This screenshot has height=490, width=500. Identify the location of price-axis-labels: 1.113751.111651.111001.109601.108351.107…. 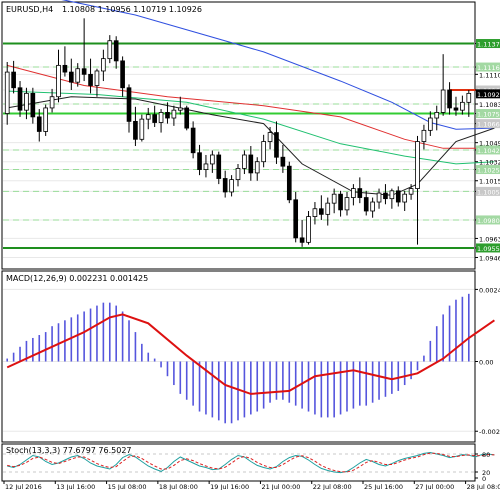
(487, 150).